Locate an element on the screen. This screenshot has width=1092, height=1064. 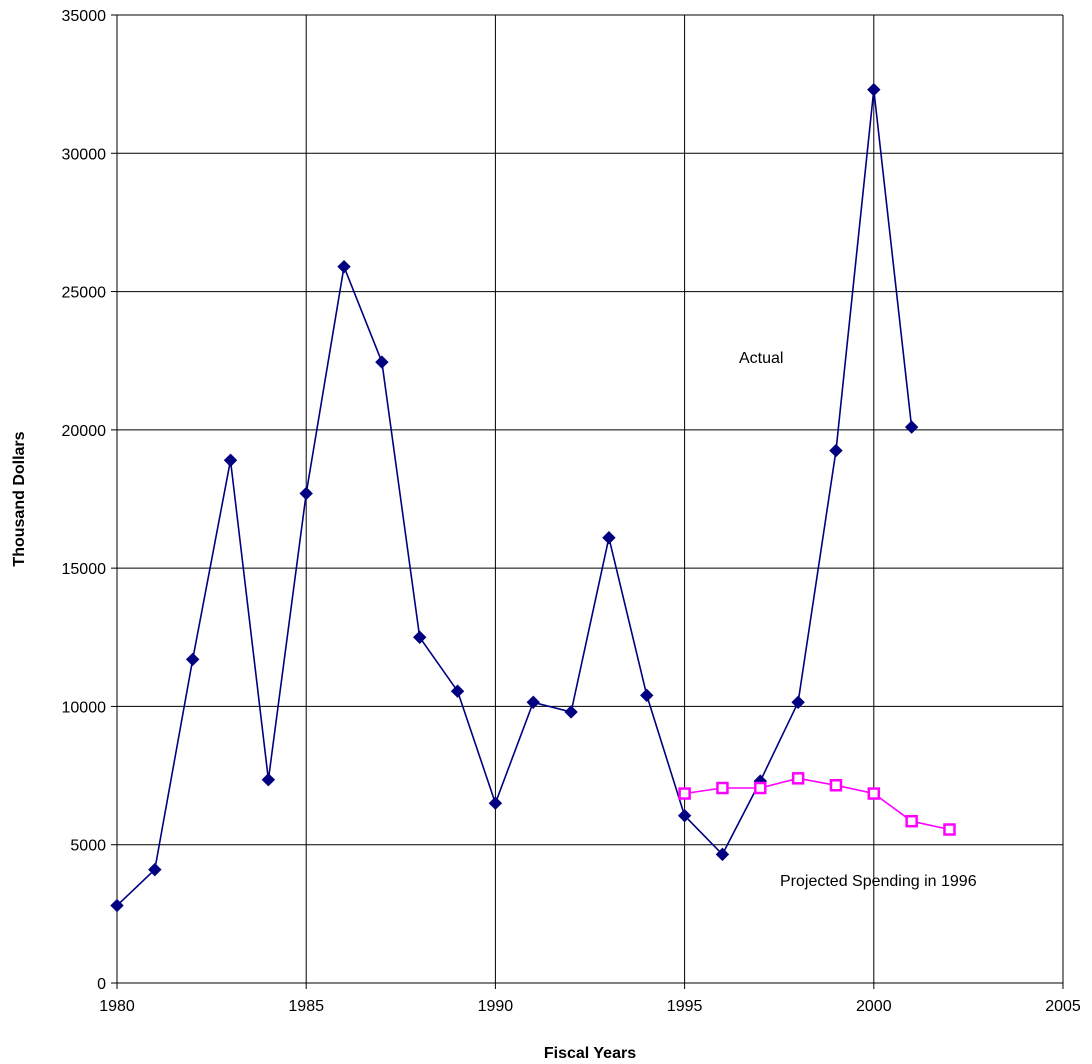
x-tick-label: 1990 is located at coordinates (496, 1006).